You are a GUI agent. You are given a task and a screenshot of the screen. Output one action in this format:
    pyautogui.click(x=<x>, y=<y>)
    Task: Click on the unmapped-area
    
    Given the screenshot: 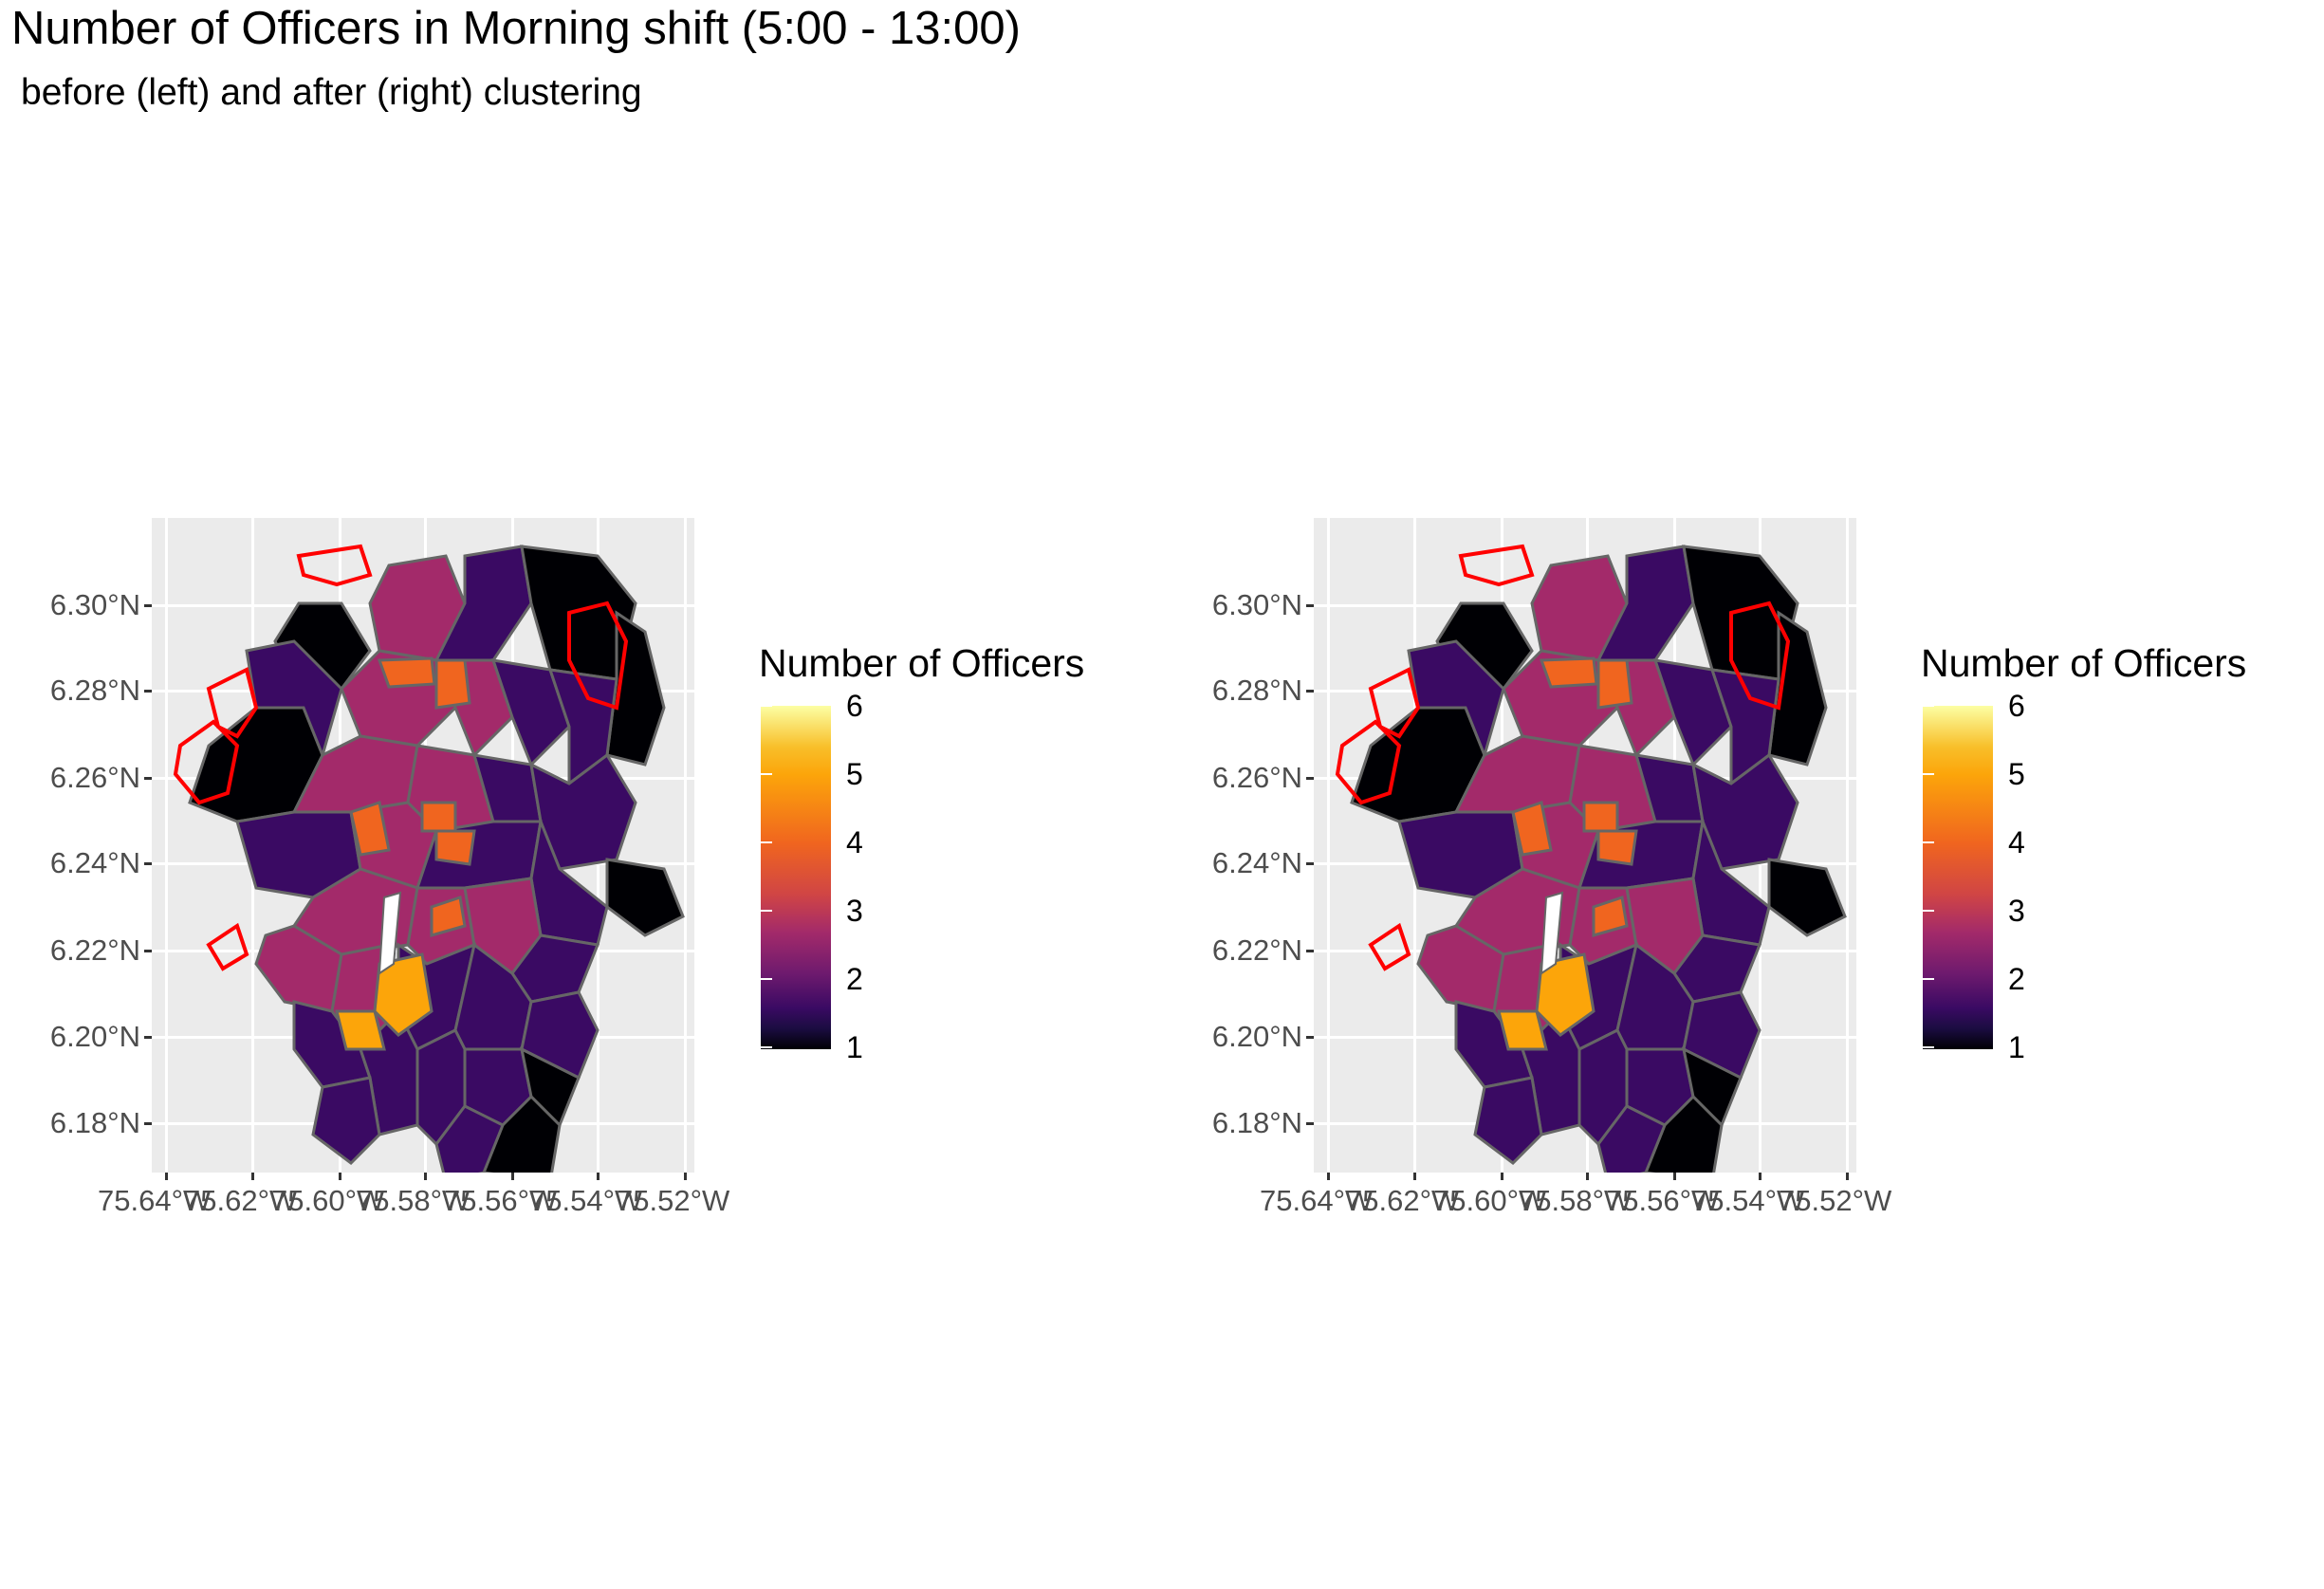 What is the action you would take?
    pyautogui.click(x=1552, y=933)
    